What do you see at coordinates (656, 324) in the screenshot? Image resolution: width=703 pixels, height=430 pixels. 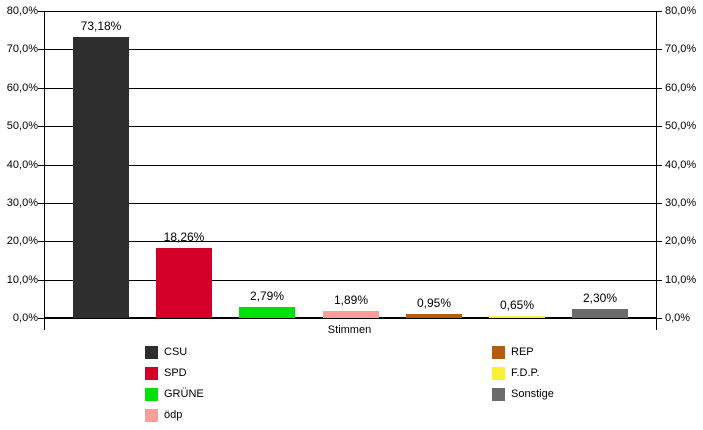 I see `y-axis-right-extension` at bounding box center [656, 324].